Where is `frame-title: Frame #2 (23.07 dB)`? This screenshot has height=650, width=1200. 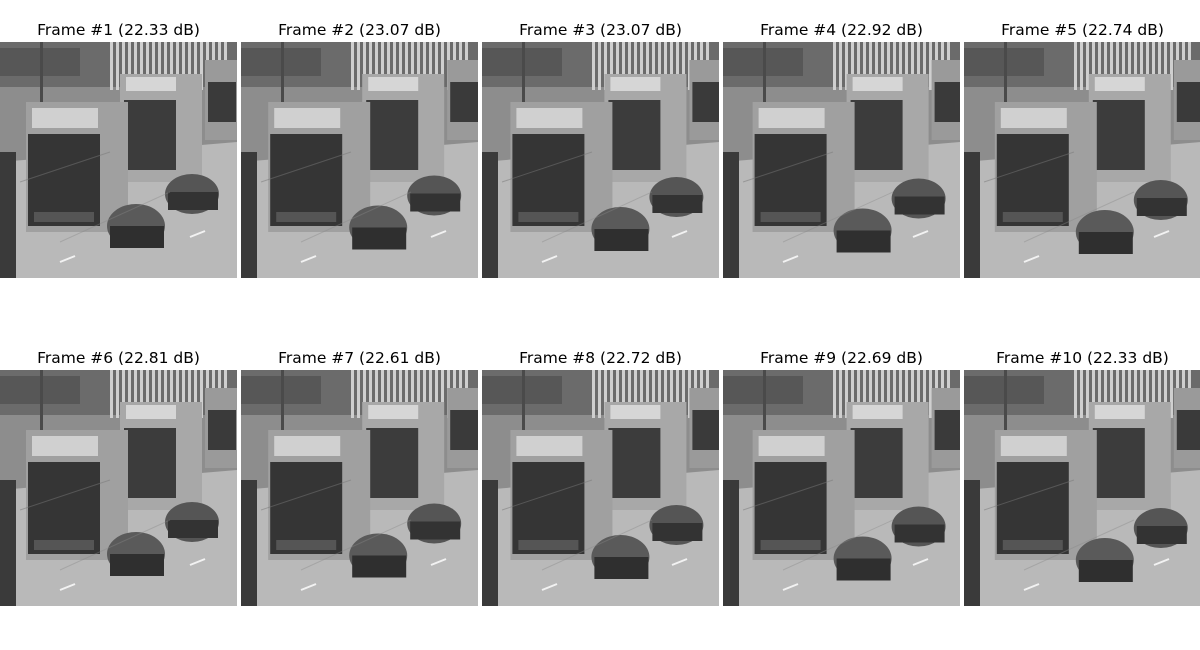
frame-title: Frame #2 (23.07 dB) is located at coordinates (359, 30).